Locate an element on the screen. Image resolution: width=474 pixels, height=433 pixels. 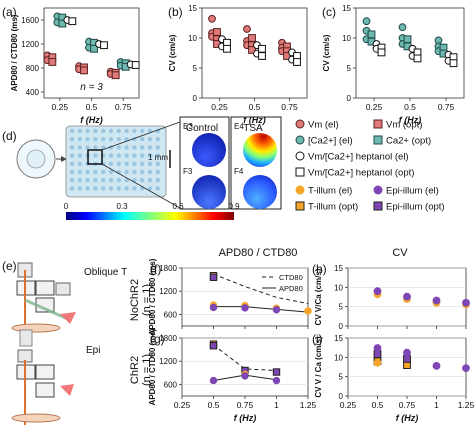
activation-map-e4 is located at coordinates (260, 150).